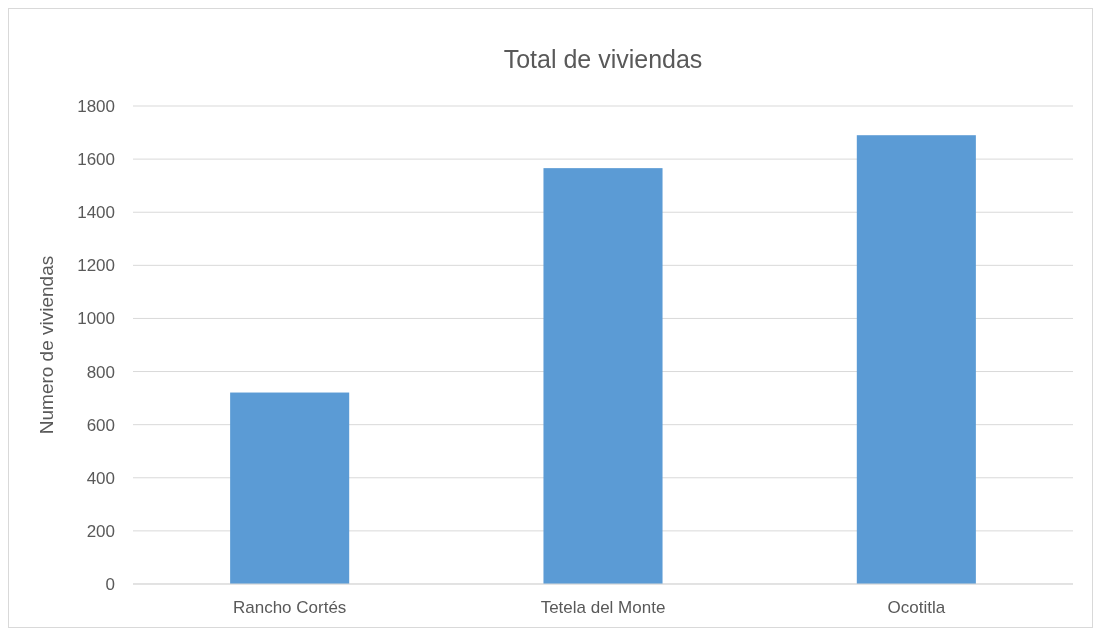  What do you see at coordinates (96, 319) in the screenshot?
I see `y-tick-label: 1000` at bounding box center [96, 319].